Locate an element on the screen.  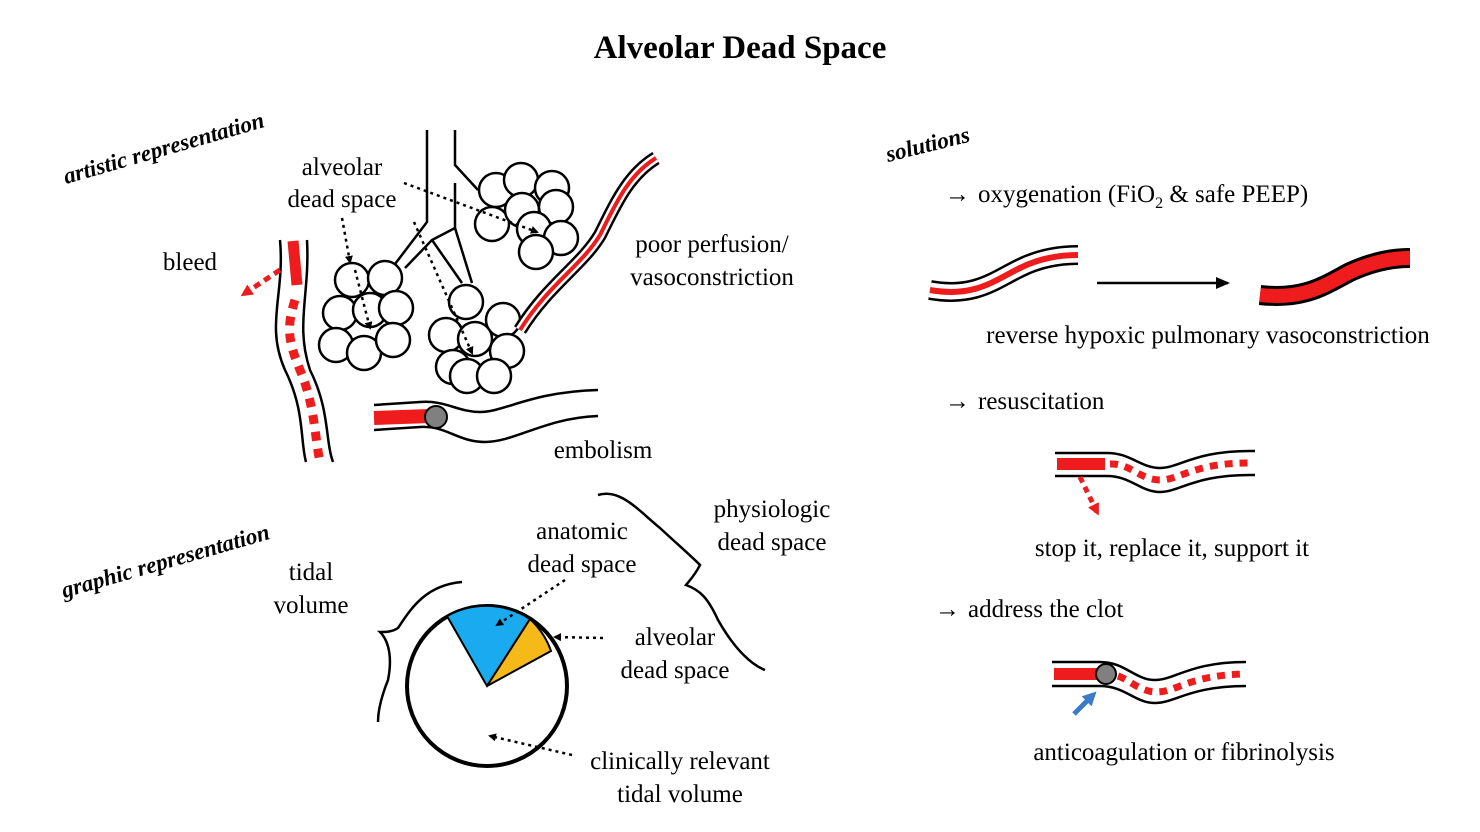
page-title: Alveolar Dead Space is located at coordinates (740, 48).